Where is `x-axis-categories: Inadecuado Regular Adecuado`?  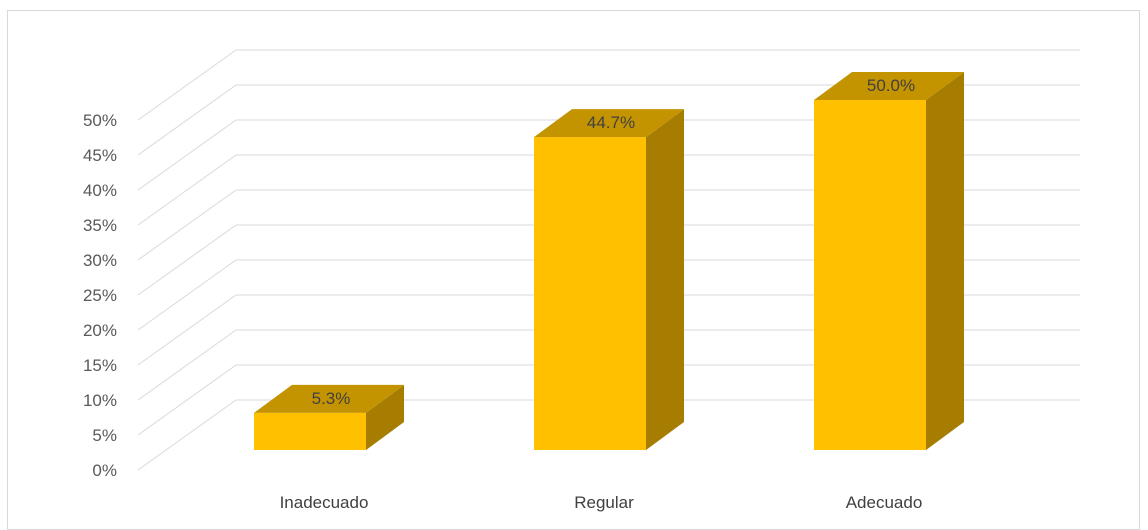 x-axis-categories: Inadecuado Regular Adecuado is located at coordinates (601, 502).